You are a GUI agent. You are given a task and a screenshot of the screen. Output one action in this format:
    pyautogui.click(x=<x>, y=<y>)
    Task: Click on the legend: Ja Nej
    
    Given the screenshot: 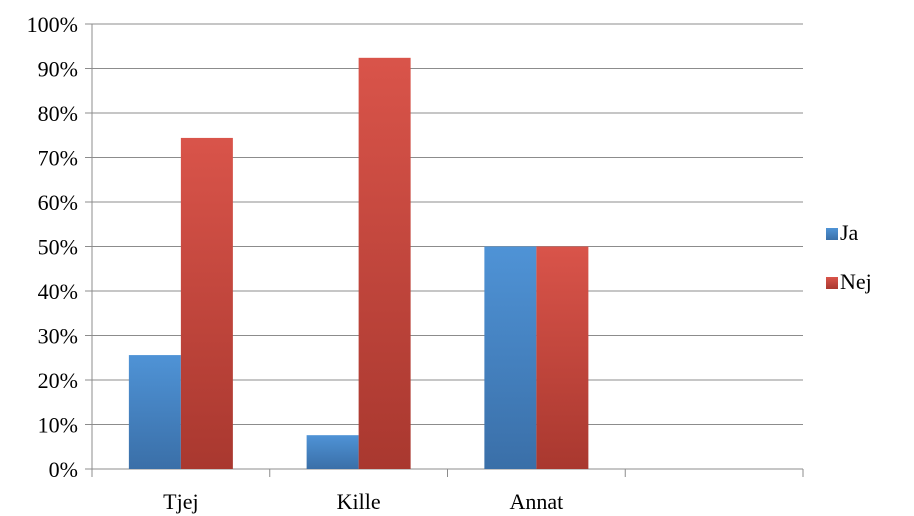 What is the action you would take?
    pyautogui.click(x=849, y=257)
    